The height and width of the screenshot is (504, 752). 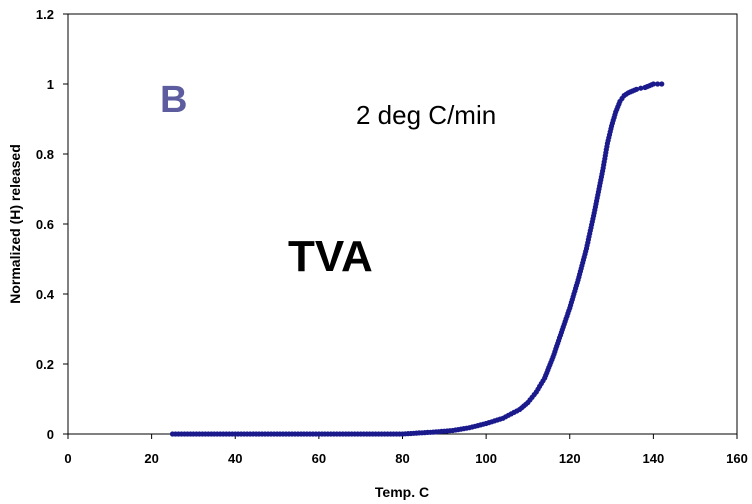 What do you see at coordinates (67, 458) in the screenshot?
I see `x-tick-label: 0` at bounding box center [67, 458].